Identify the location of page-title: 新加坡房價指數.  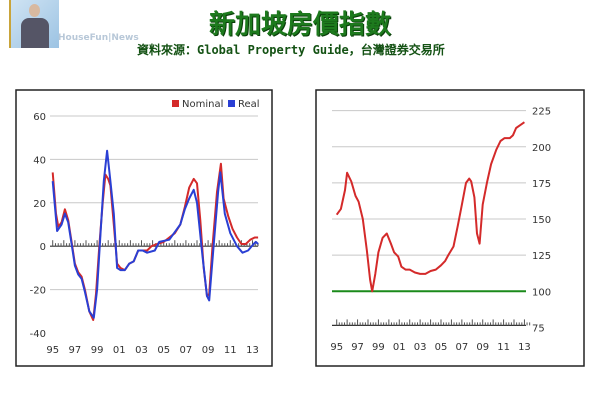
(299, 25).